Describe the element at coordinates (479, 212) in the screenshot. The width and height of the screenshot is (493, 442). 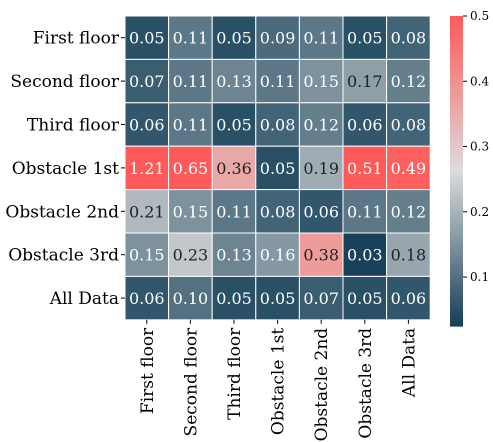
I see `colorbar-tick-label: 0.2` at that location.